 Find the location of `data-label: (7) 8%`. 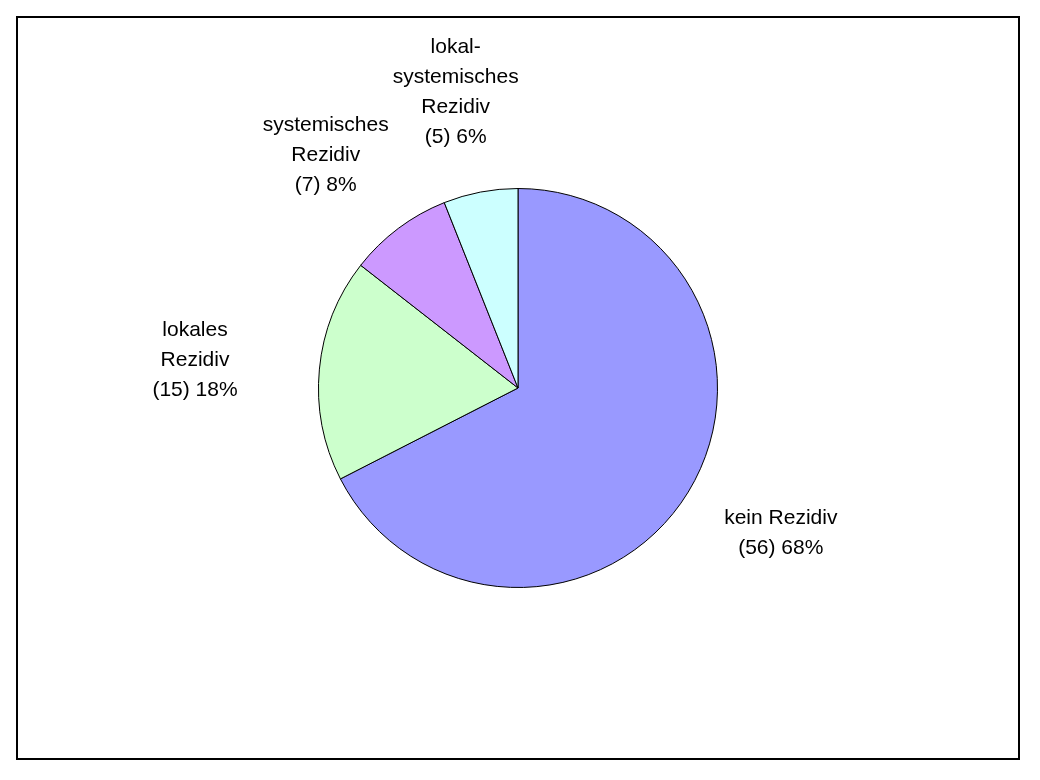

data-label: (7) 8% is located at coordinates (325, 184).